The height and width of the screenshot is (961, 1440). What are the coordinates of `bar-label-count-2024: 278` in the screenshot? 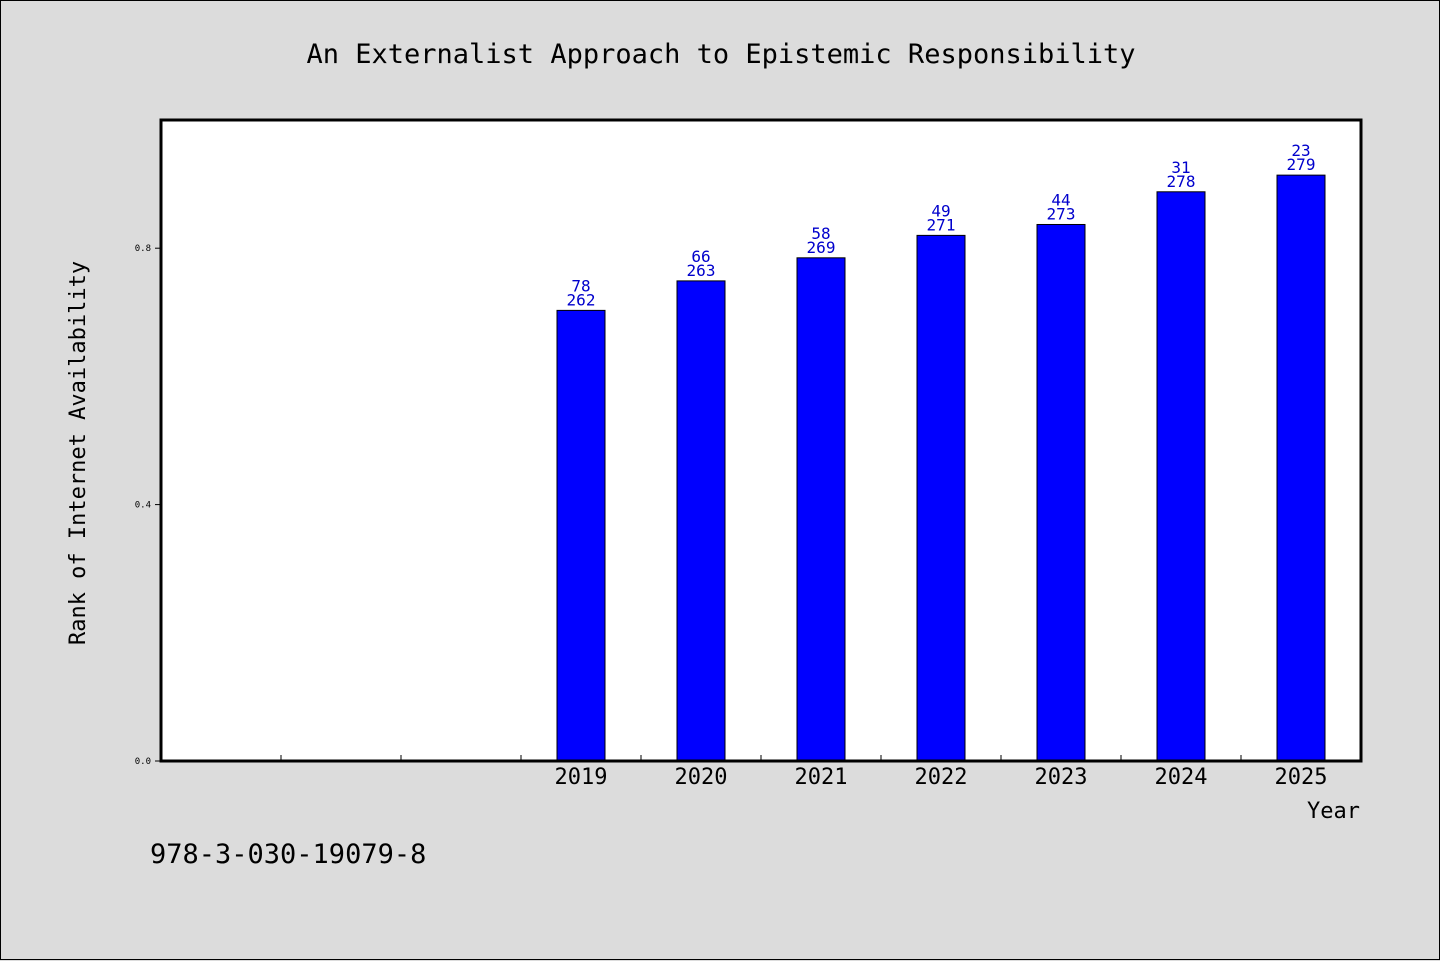 It's located at (1181, 181).